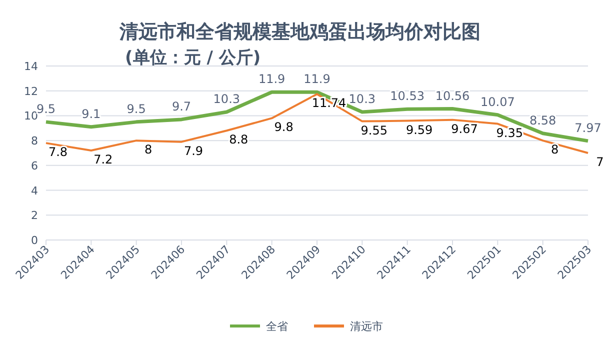 This screenshot has width=605, height=340. What do you see at coordinates (182, 106) in the screenshot?
I see `data-label: 9.7` at bounding box center [182, 106].